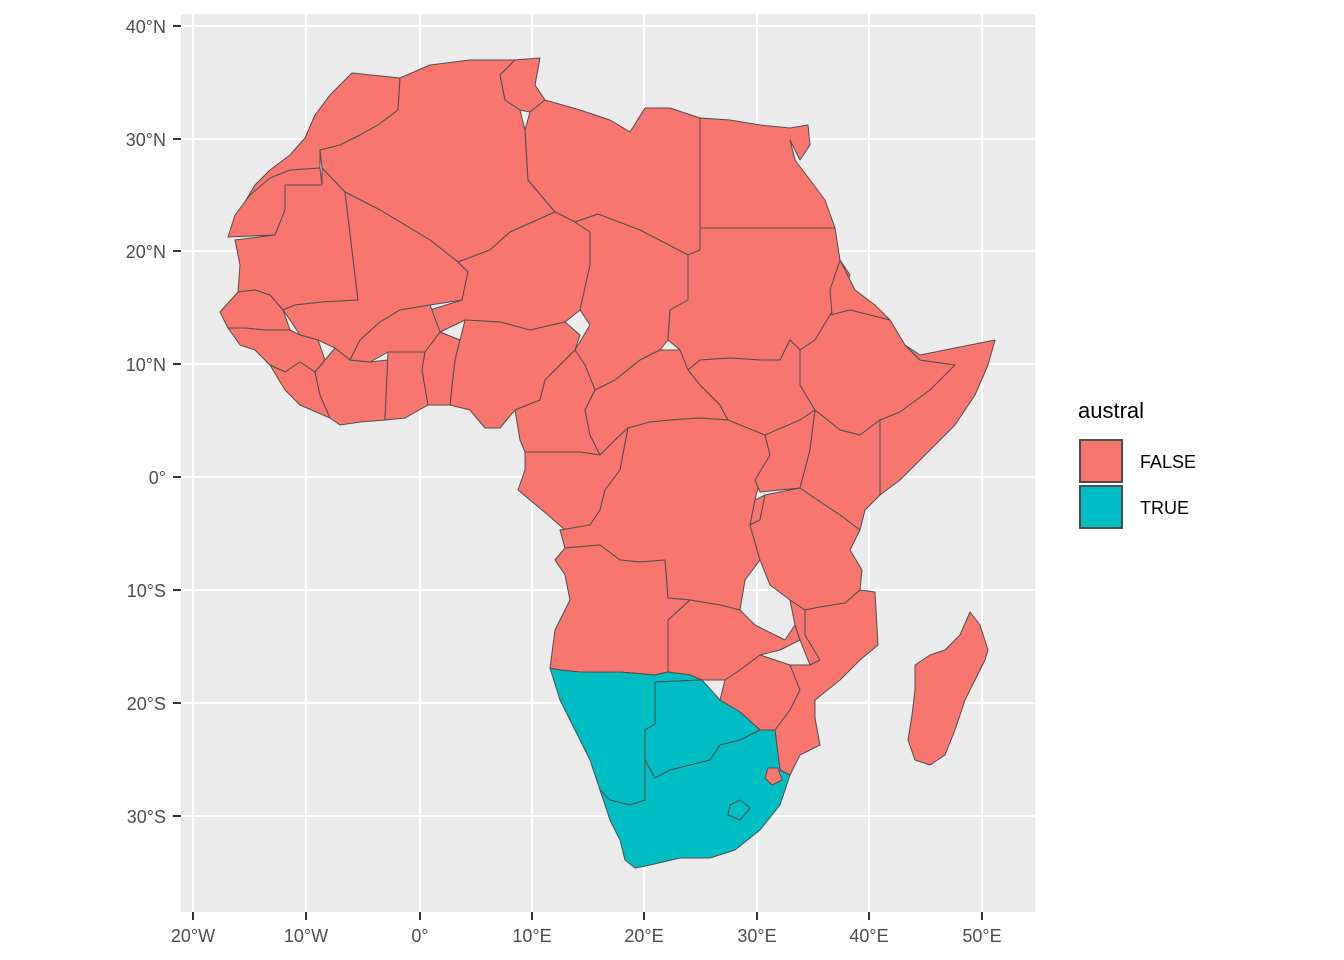 This screenshot has height=960, width=1344. Describe the element at coordinates (306, 936) in the screenshot. I see `x-tick-label: 10°W` at that location.